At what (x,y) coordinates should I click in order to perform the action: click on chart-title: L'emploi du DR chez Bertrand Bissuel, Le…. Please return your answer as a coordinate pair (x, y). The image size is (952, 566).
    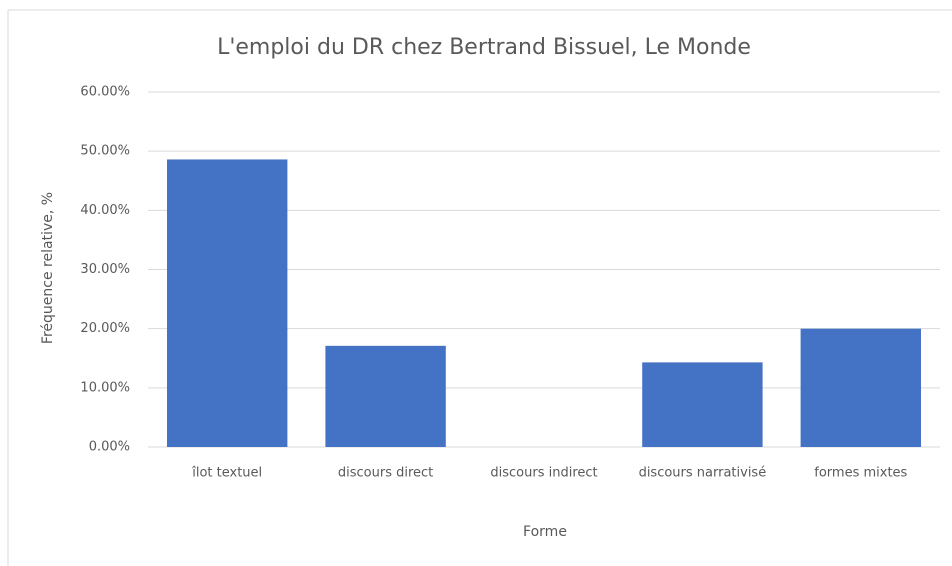
    Looking at the image, I should click on (484, 47).